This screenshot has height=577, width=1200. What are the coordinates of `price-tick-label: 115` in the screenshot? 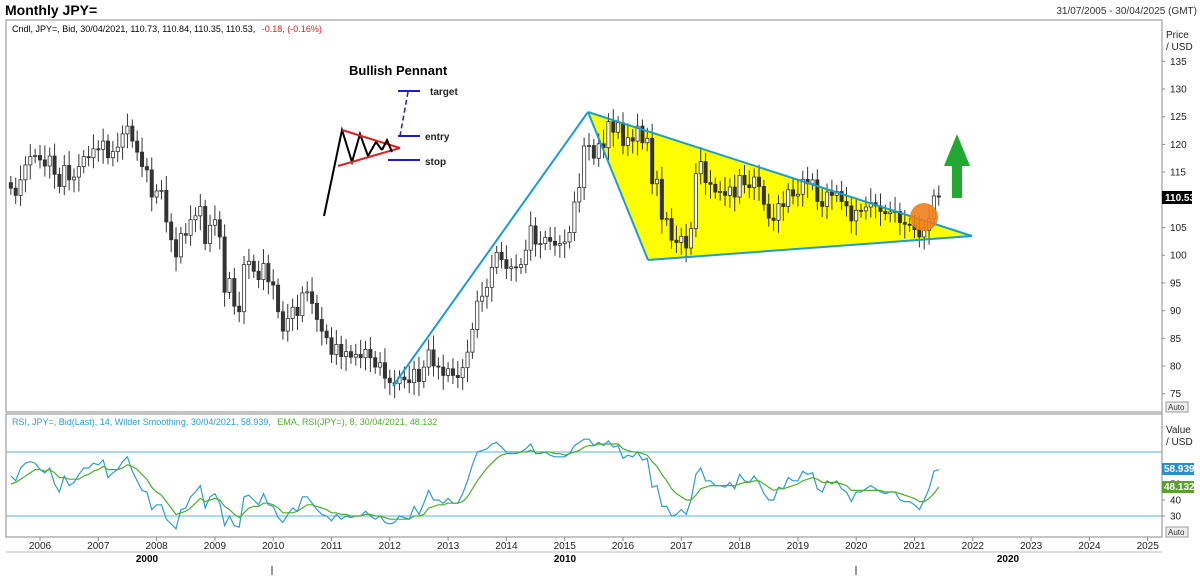 It's located at (1178, 173).